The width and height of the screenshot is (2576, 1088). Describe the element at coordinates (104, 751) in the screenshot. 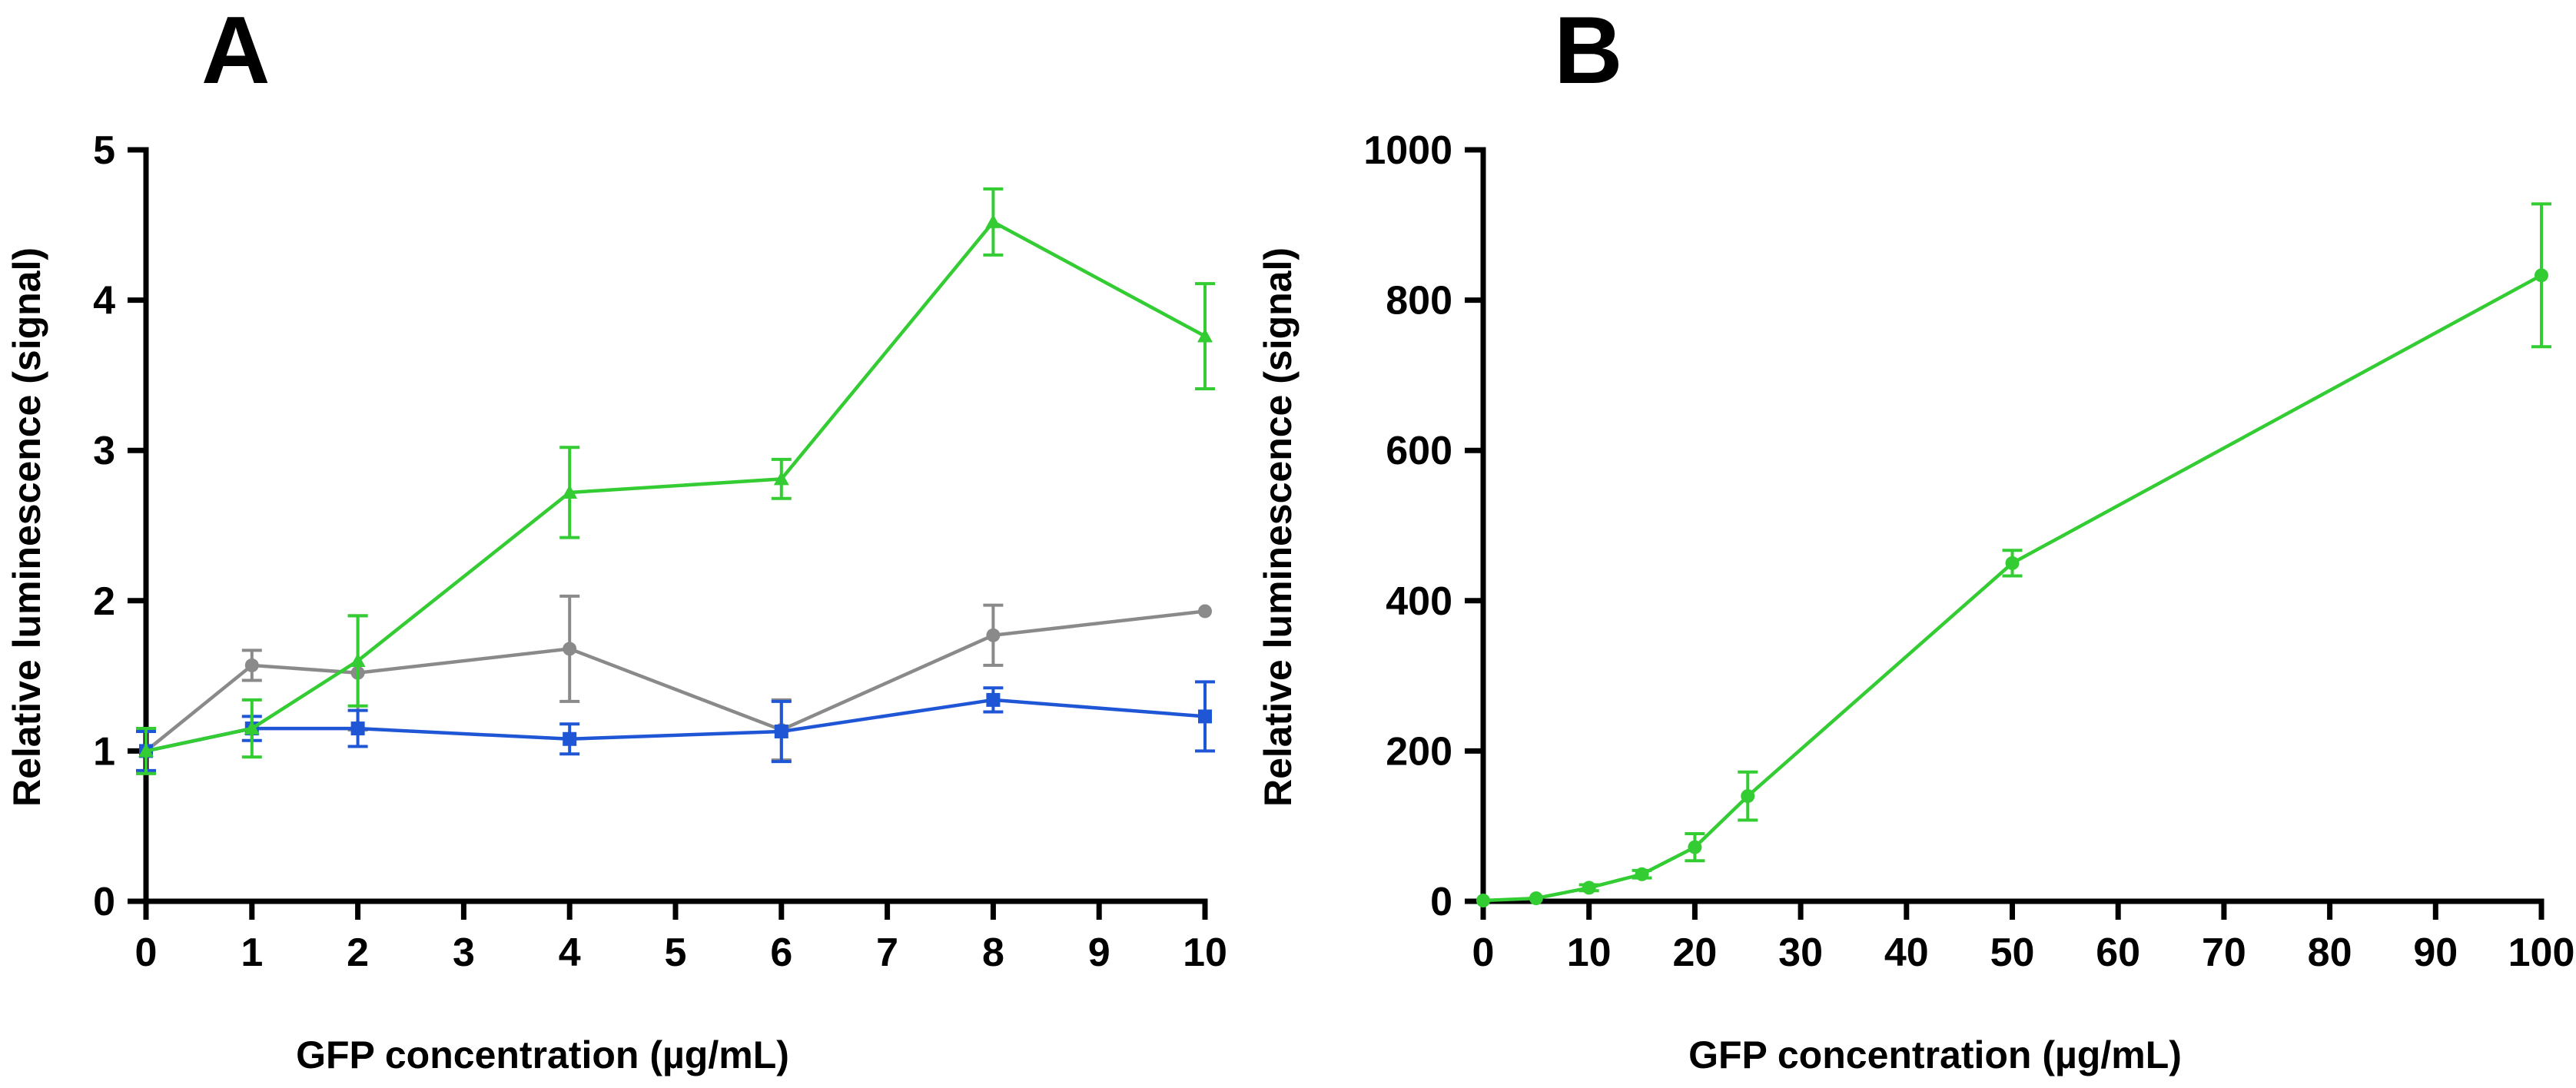

I see `panel-a-y-tick-label: 1` at that location.